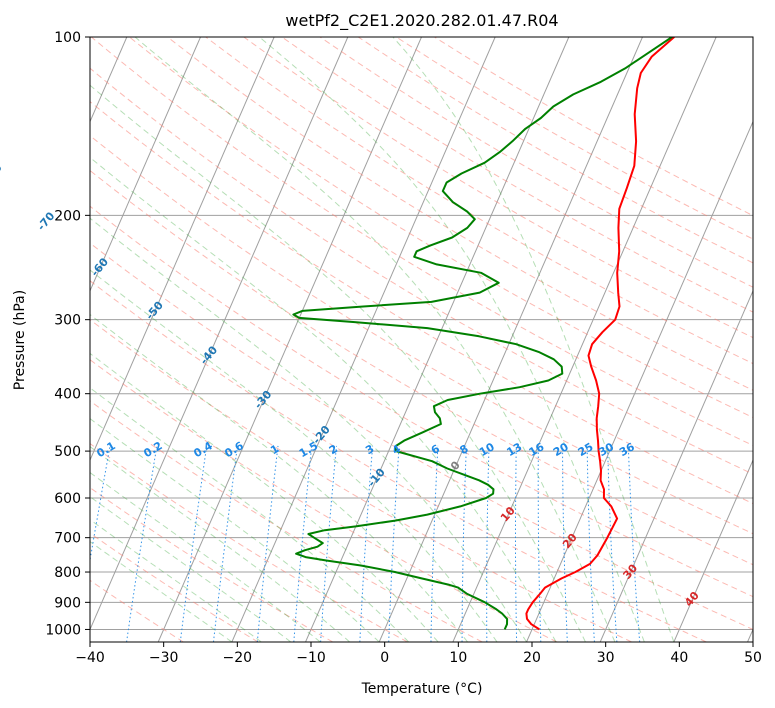 This screenshot has height=708, width=775. Describe the element at coordinates (90, 658) in the screenshot. I see `x-tick-label: −40` at that location.